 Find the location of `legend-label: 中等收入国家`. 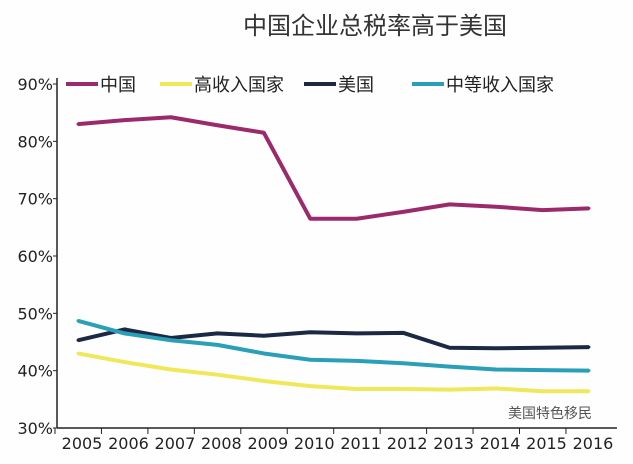

legend-label: 中等收入国家 is located at coordinates (500, 85).